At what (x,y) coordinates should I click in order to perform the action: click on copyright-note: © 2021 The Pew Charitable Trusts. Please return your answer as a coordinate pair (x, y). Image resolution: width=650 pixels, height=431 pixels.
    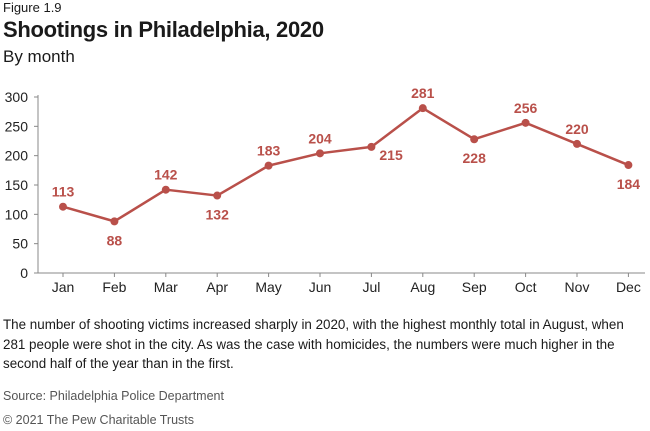
    Looking at the image, I should click on (99, 420).